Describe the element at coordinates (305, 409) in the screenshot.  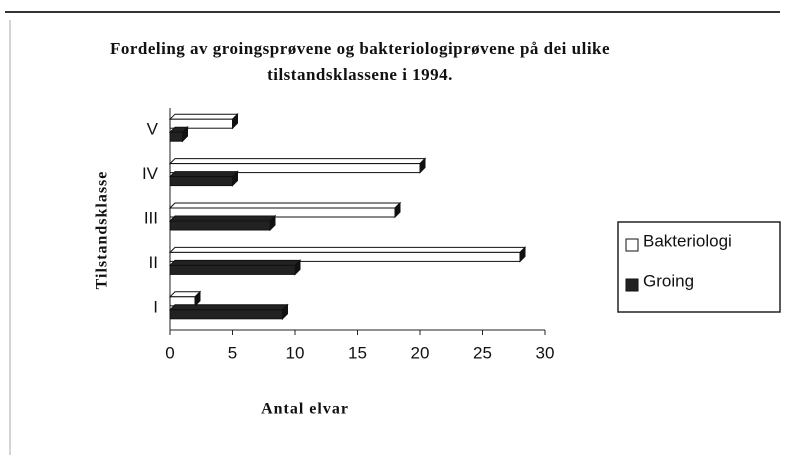
I see `x-axis-label: Antal elvar` at that location.